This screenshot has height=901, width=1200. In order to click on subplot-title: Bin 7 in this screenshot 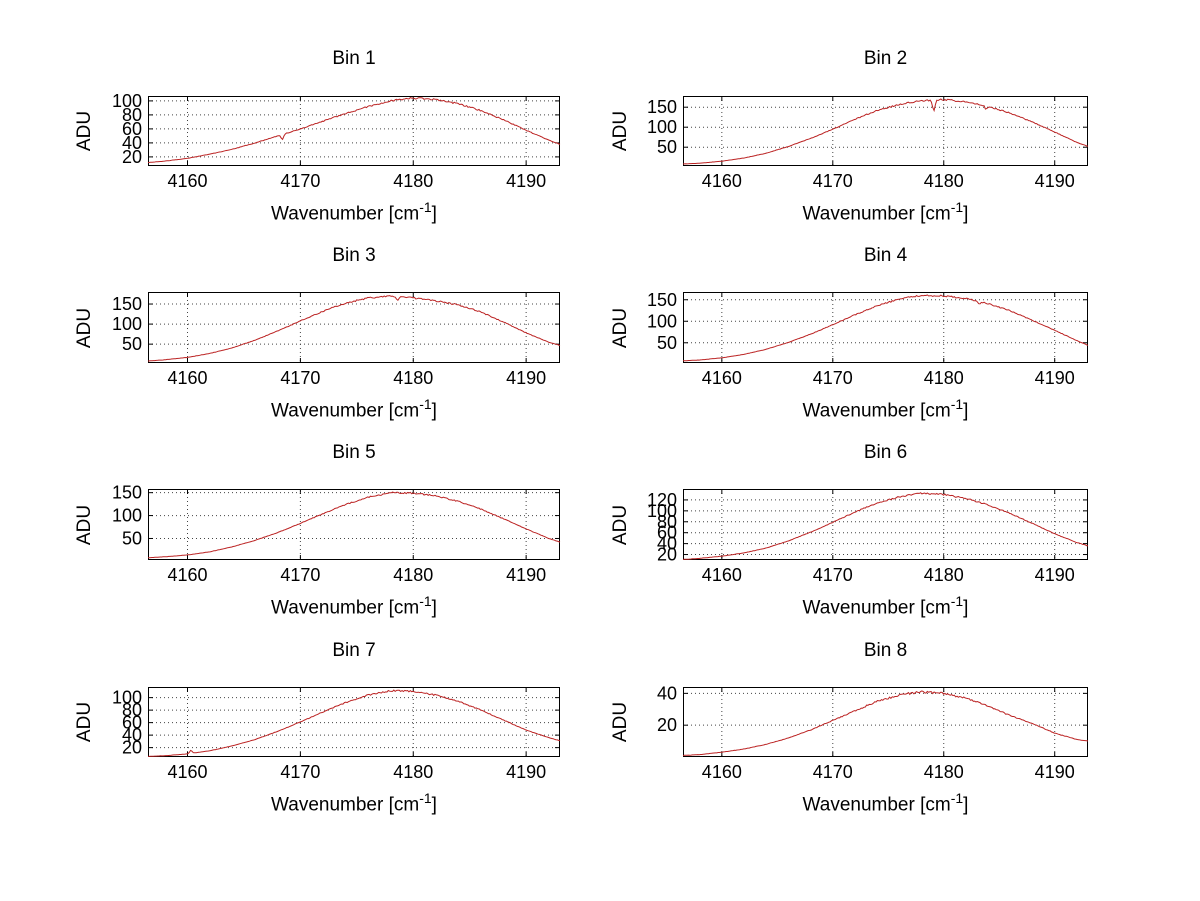, I will do `click(354, 650)`.